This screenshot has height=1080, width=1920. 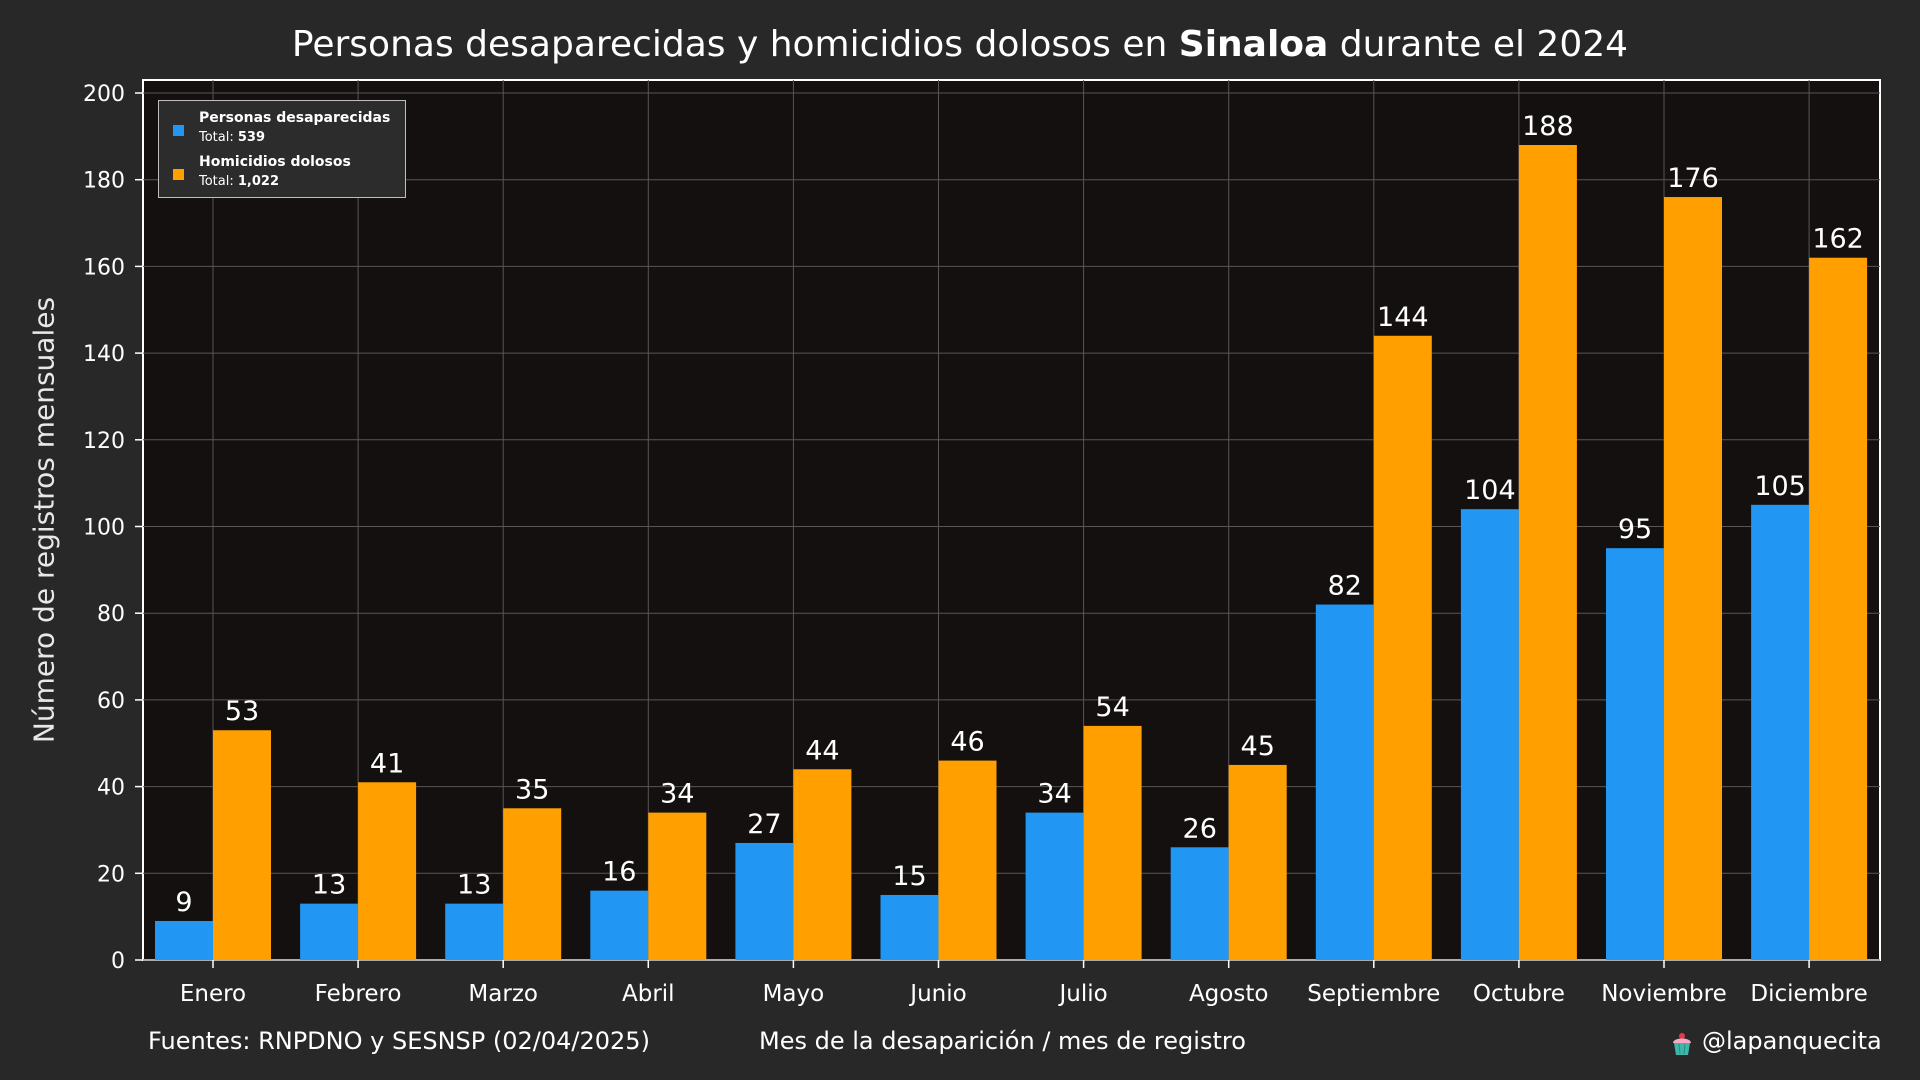 What do you see at coordinates (178, 174) in the screenshot?
I see `legend-swatch-homicidios` at bounding box center [178, 174].